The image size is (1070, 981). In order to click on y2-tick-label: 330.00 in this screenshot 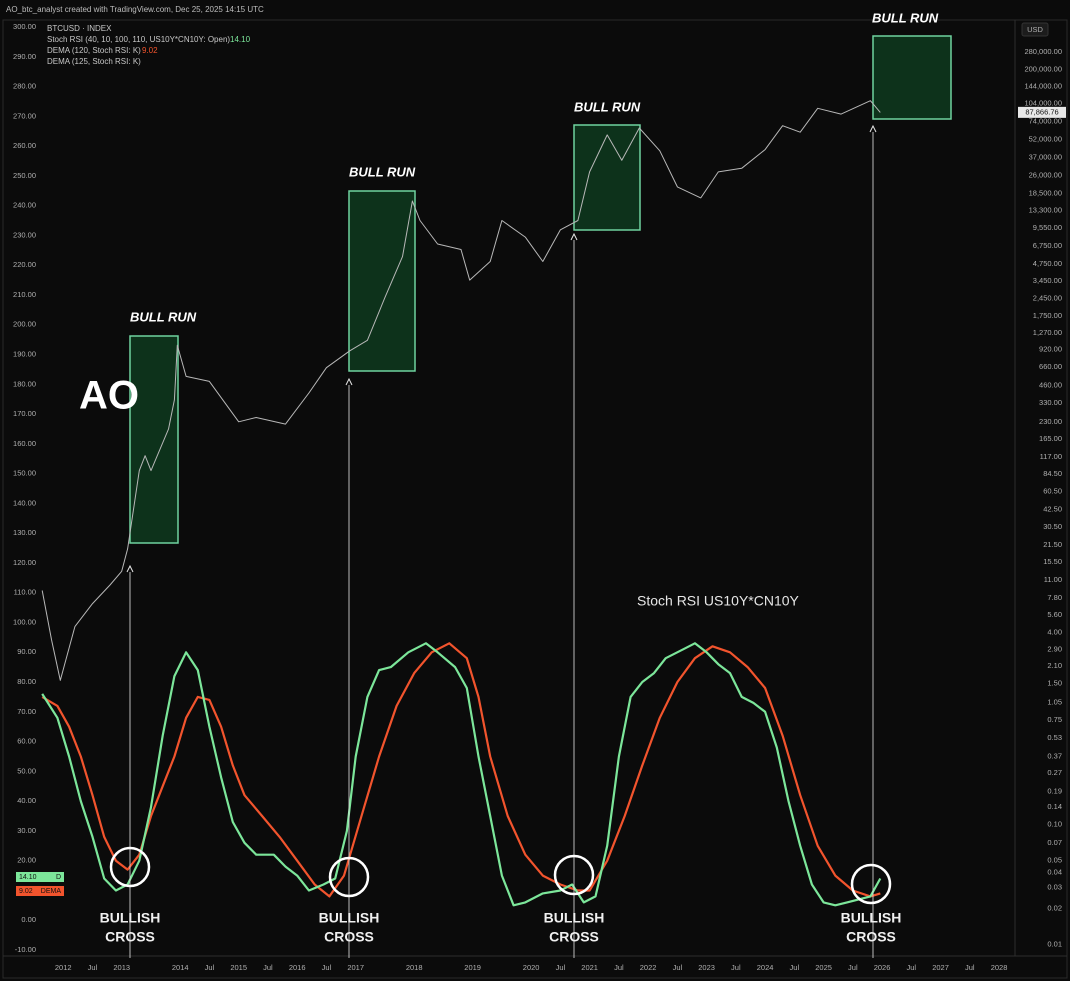, I will do `click(1050, 402)`.